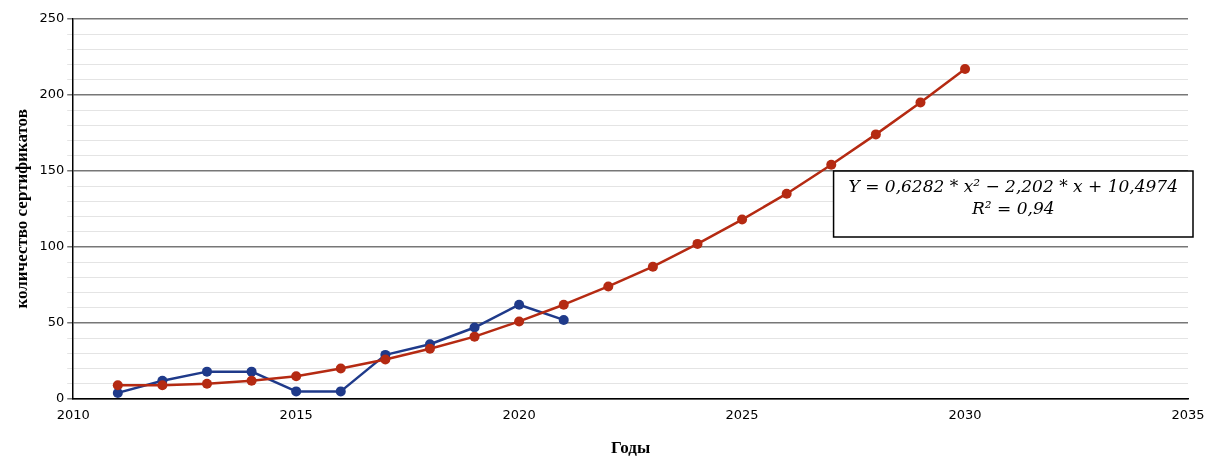 Image resolution: width=1227 pixels, height=472 pixels. What do you see at coordinates (631, 448) in the screenshot?
I see `x-axis-title: Годы` at bounding box center [631, 448].